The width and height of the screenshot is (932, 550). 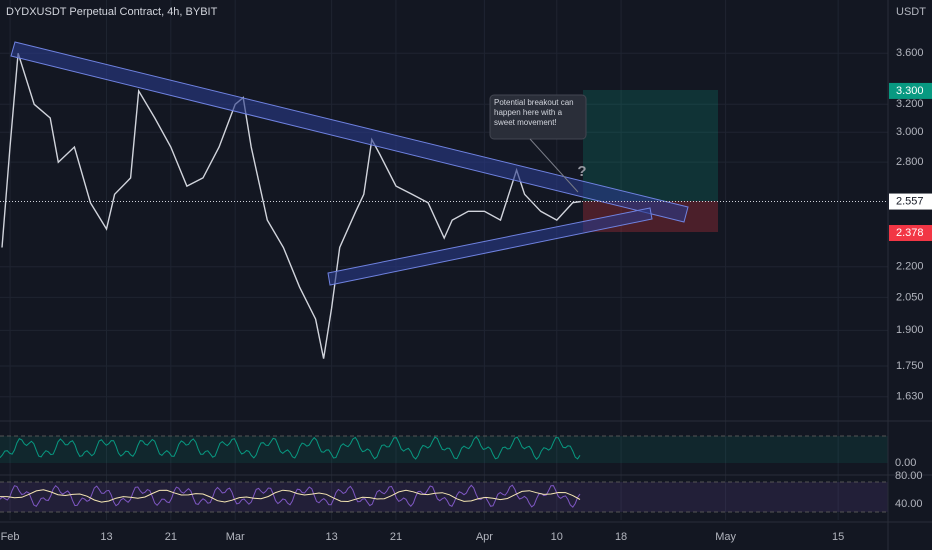 I want to click on long-target-zone, so click(x=650, y=145).